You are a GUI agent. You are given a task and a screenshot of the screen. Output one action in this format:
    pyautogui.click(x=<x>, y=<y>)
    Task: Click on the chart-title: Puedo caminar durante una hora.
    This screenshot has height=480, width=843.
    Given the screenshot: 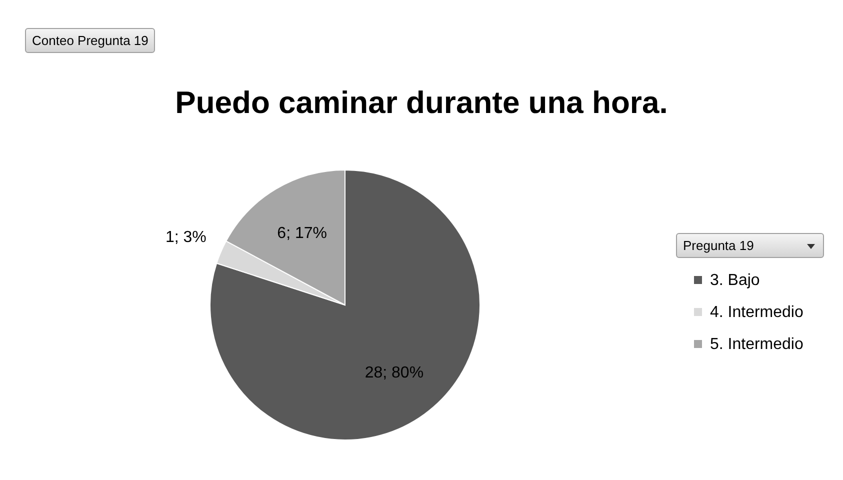 What is the action you would take?
    pyautogui.click(x=421, y=102)
    